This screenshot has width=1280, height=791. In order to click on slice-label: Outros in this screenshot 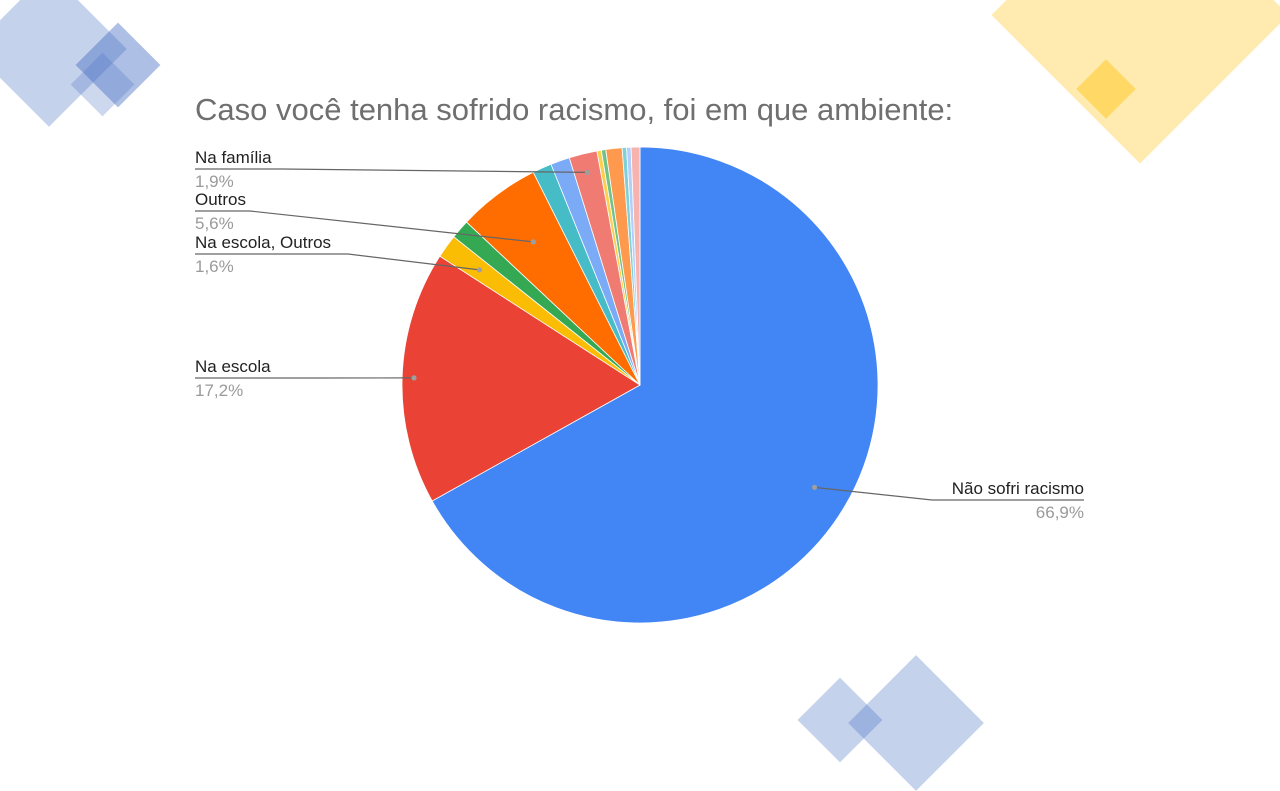, I will do `click(220, 199)`.